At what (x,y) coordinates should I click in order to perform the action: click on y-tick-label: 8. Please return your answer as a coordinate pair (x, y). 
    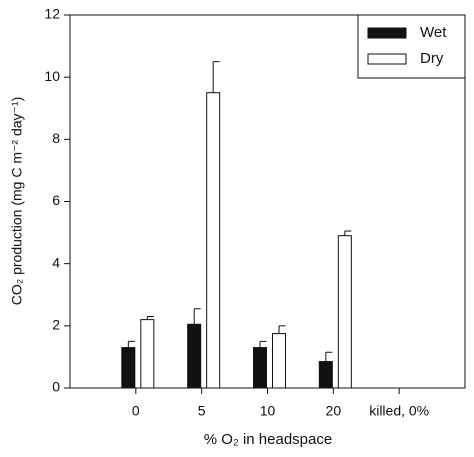
    Looking at the image, I should click on (56, 138).